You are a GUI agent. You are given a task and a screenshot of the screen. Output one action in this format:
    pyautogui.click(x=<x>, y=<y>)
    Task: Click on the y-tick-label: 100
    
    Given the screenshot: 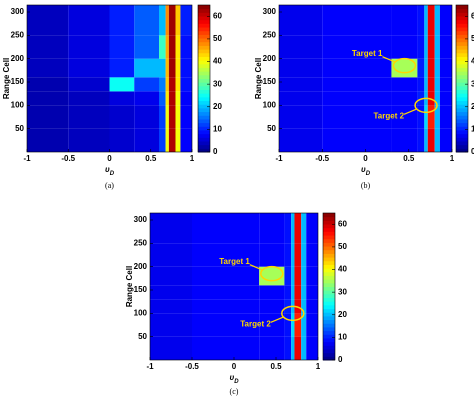 What is the action you would take?
    pyautogui.click(x=270, y=104)
    